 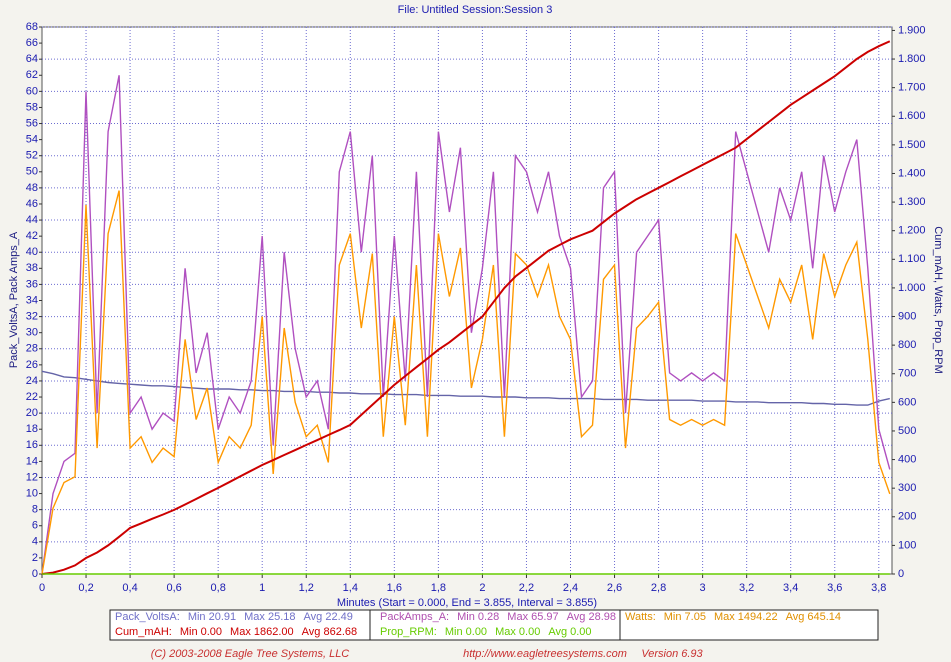 I want to click on y-tick-label: 10, so click(x=32, y=493).